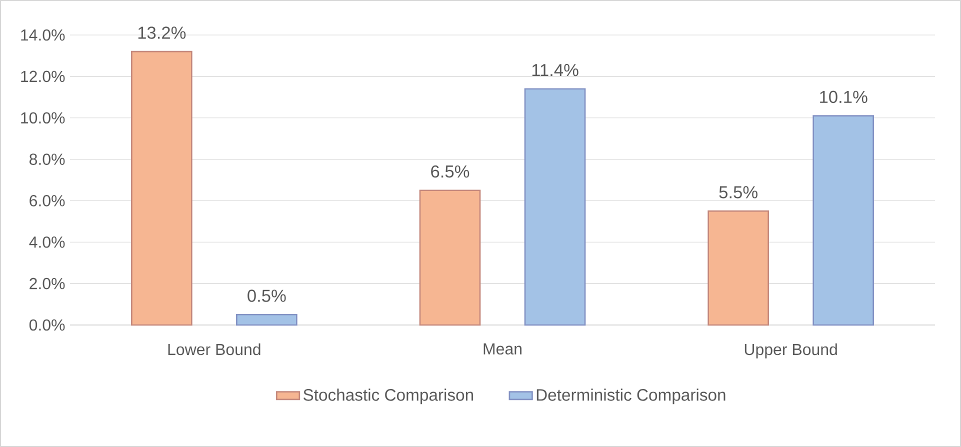  What do you see at coordinates (555, 70) in the screenshot?
I see `data-label: 11.4%` at bounding box center [555, 70].